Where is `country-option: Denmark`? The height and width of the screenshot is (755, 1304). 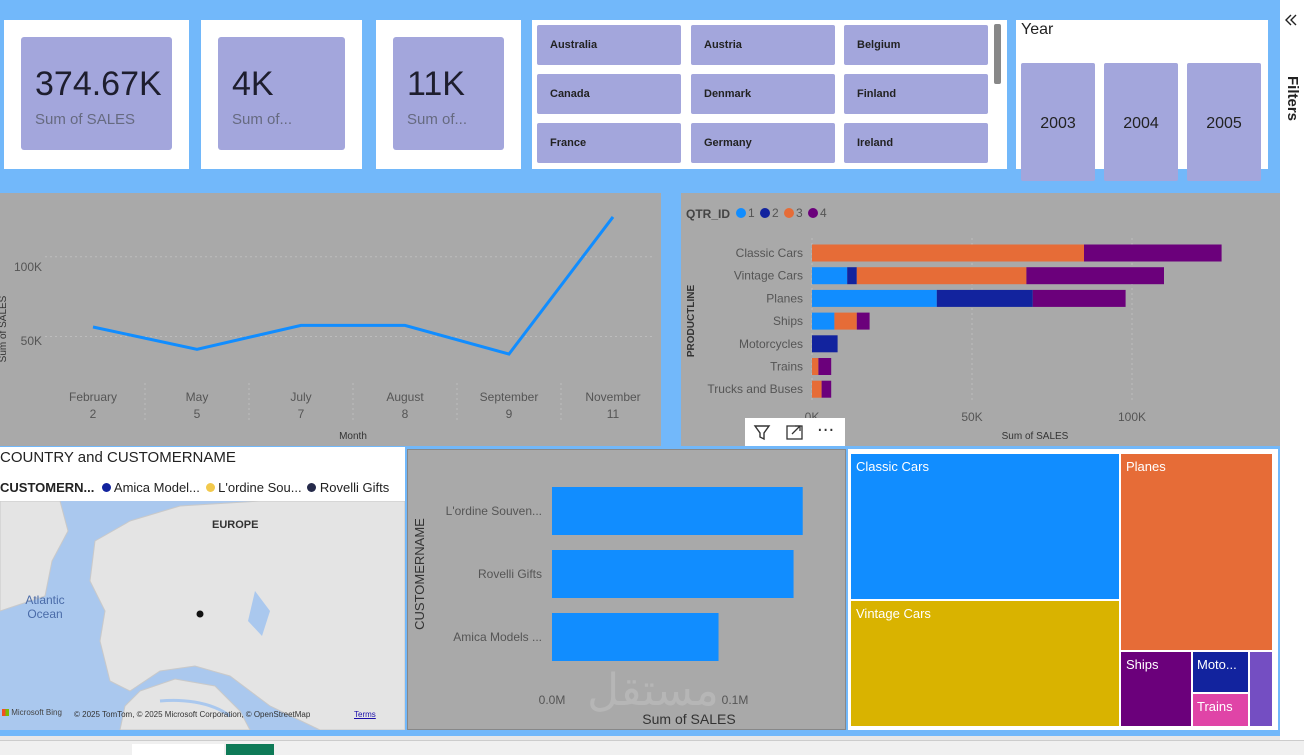
country-option: Denmark is located at coordinates (763, 94).